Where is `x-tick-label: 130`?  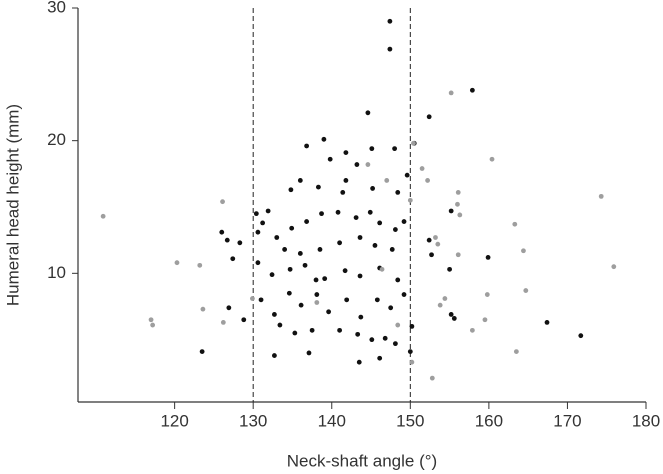
x-tick-label: 130 is located at coordinates (253, 420).